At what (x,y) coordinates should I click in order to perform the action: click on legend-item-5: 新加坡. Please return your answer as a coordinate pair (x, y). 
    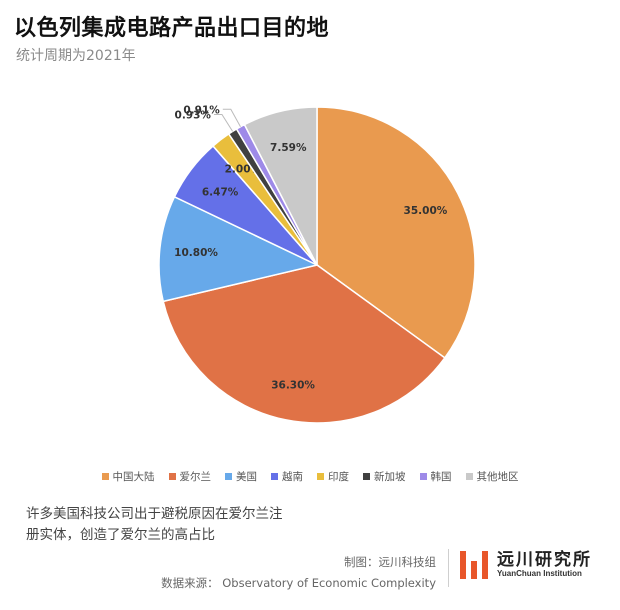
    Looking at the image, I should click on (384, 476).